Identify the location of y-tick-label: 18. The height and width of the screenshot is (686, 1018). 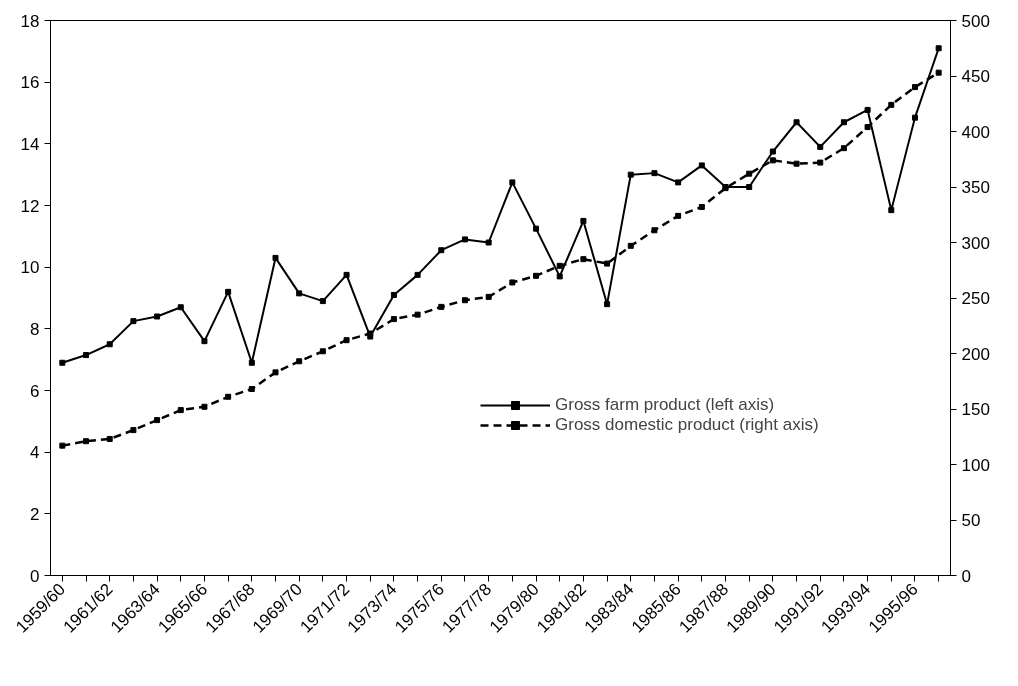
(30, 21).